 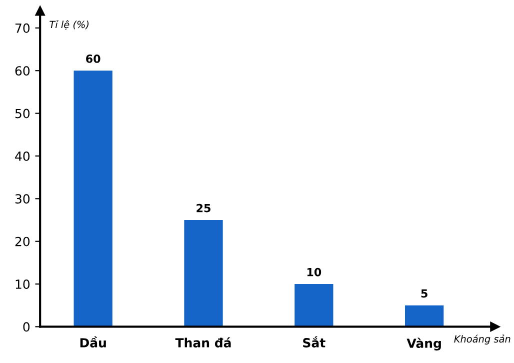 What do you see at coordinates (424, 293) in the screenshot?
I see `data-label: 5` at bounding box center [424, 293].